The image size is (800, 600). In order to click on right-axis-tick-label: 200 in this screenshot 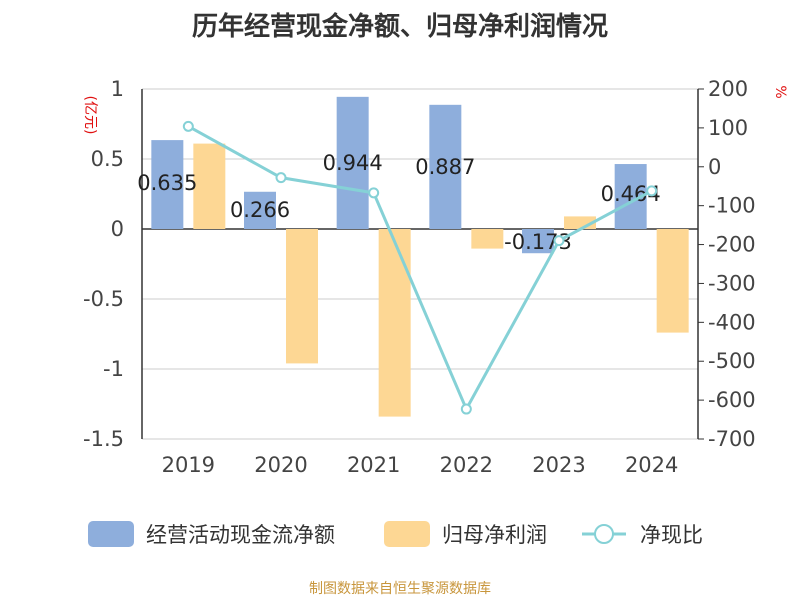, I will do `click(728, 89)`.